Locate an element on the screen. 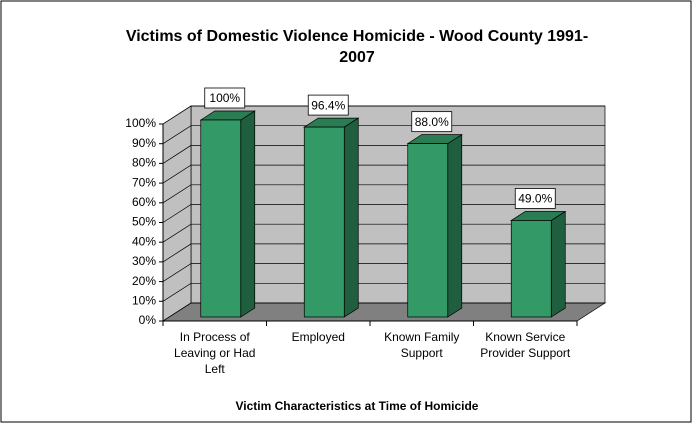 The width and height of the screenshot is (693, 424). y-tick-label: 0% is located at coordinates (148, 320).